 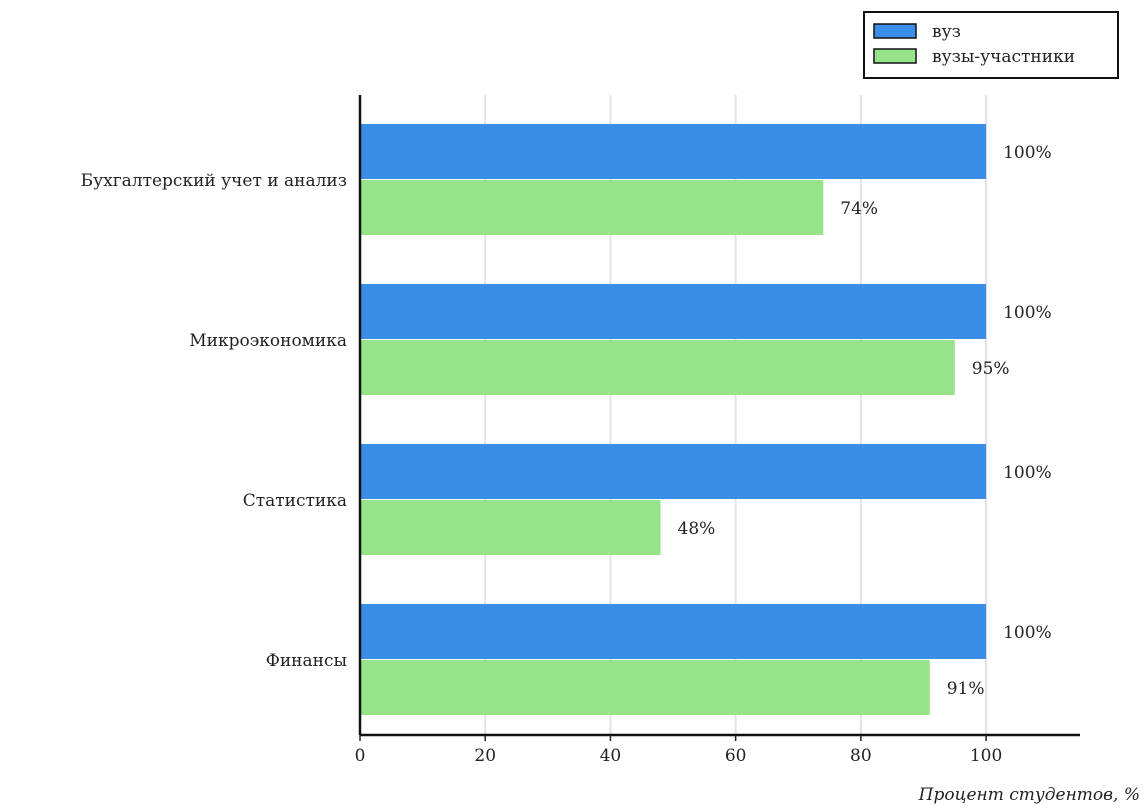 I want to click on category-label: Бухгалтерский учет и анализ, so click(x=214, y=181).